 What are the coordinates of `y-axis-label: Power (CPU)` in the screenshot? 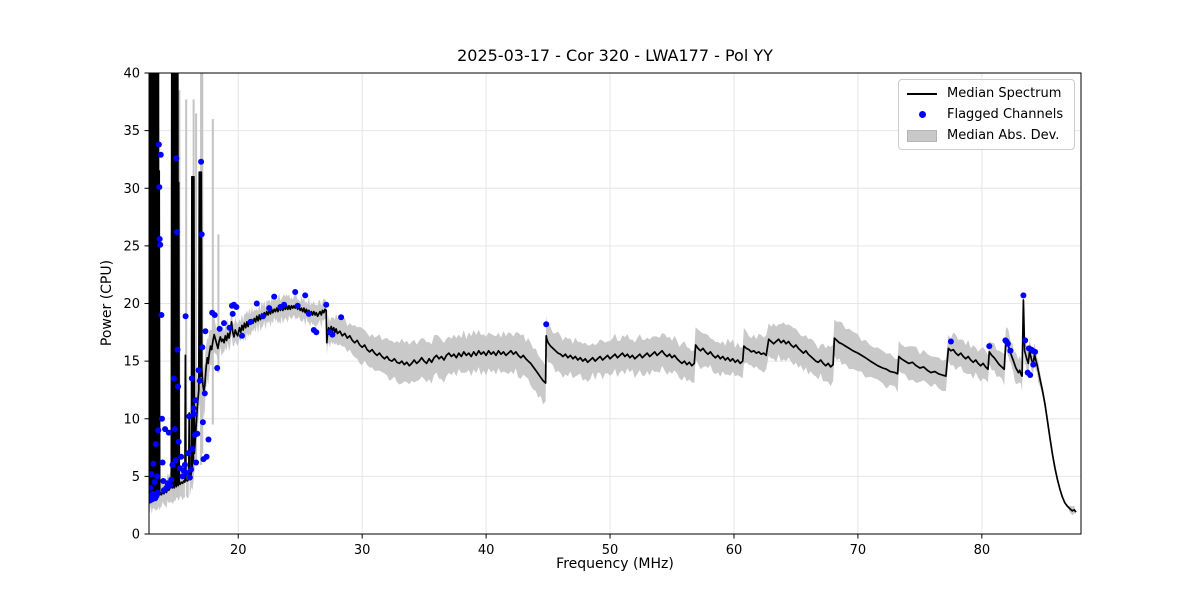 It's located at (107, 303).